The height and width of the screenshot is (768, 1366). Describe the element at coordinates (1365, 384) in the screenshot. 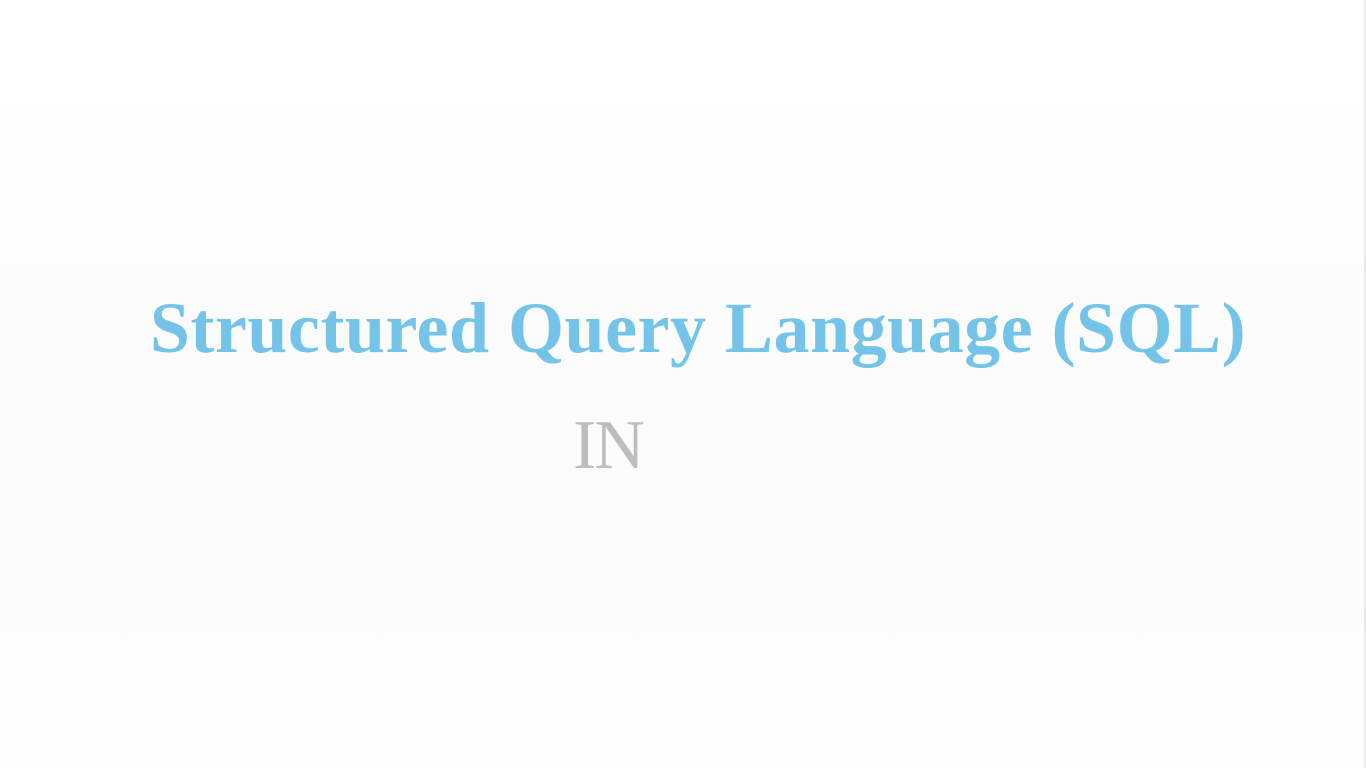

I see `window-edge` at that location.